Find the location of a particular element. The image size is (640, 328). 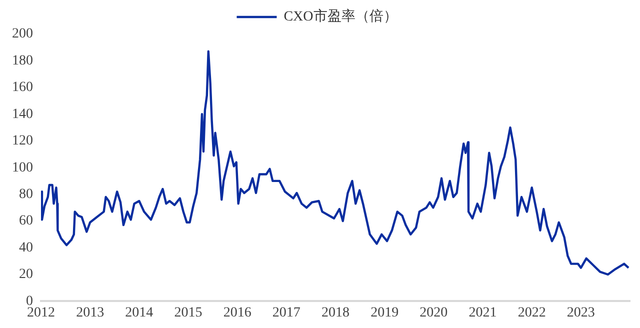

y-tick-label: 40 is located at coordinates (26, 248).